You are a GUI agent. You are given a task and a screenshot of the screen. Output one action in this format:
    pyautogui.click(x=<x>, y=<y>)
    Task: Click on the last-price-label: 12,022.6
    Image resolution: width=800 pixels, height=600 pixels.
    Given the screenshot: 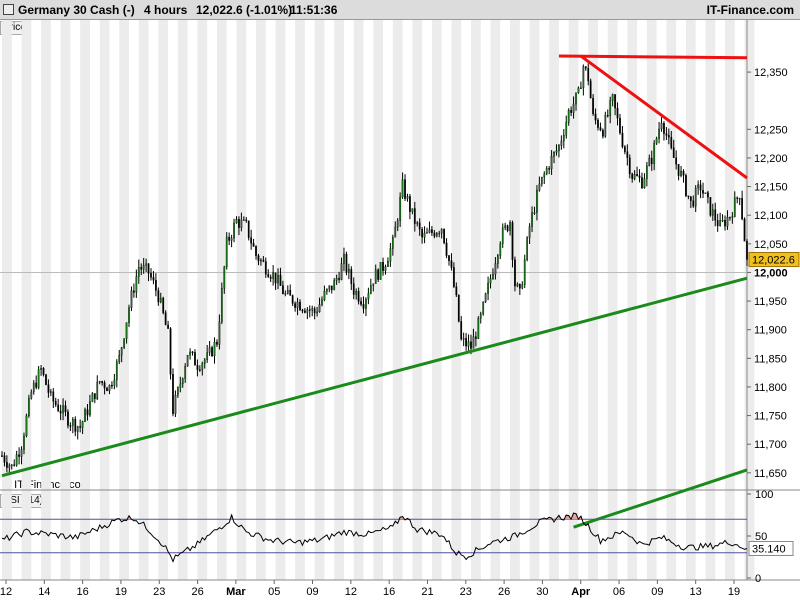 What is the action you would take?
    pyautogui.click(x=773, y=261)
    